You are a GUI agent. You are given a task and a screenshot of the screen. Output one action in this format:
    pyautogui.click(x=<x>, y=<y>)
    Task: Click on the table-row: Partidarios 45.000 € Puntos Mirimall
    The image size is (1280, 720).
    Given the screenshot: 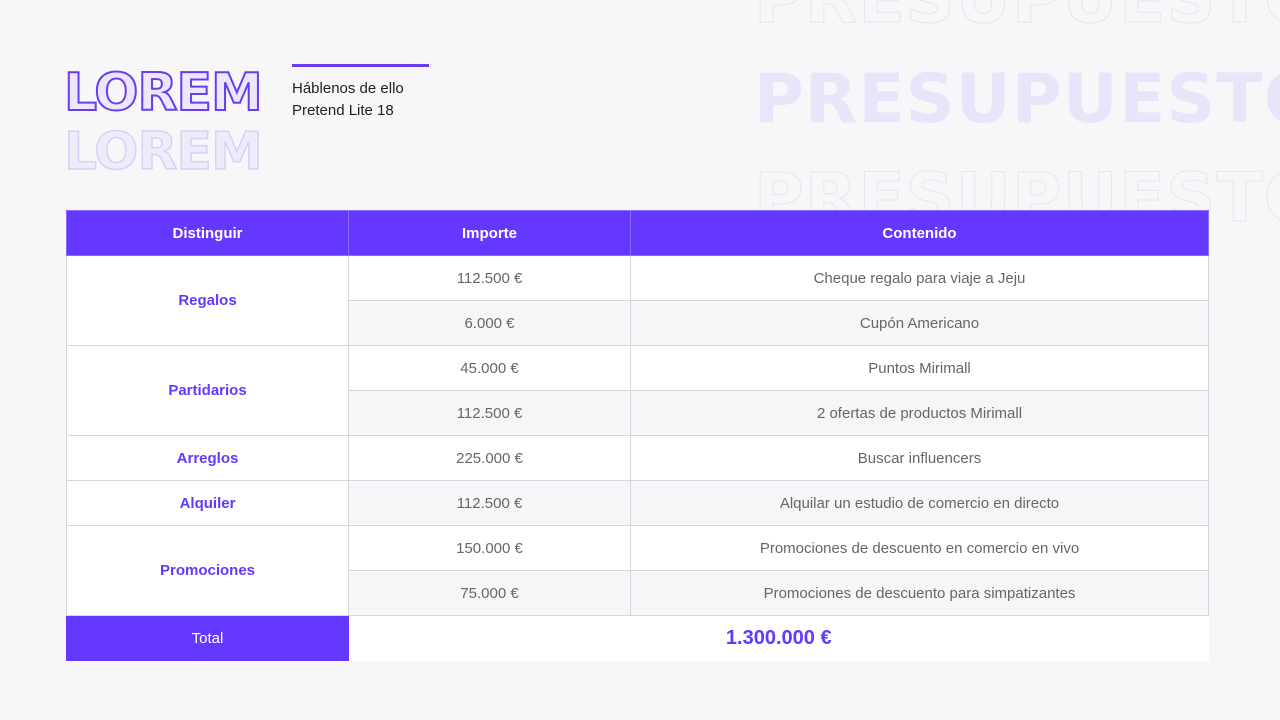 What is the action you would take?
    pyautogui.click(x=637, y=390)
    